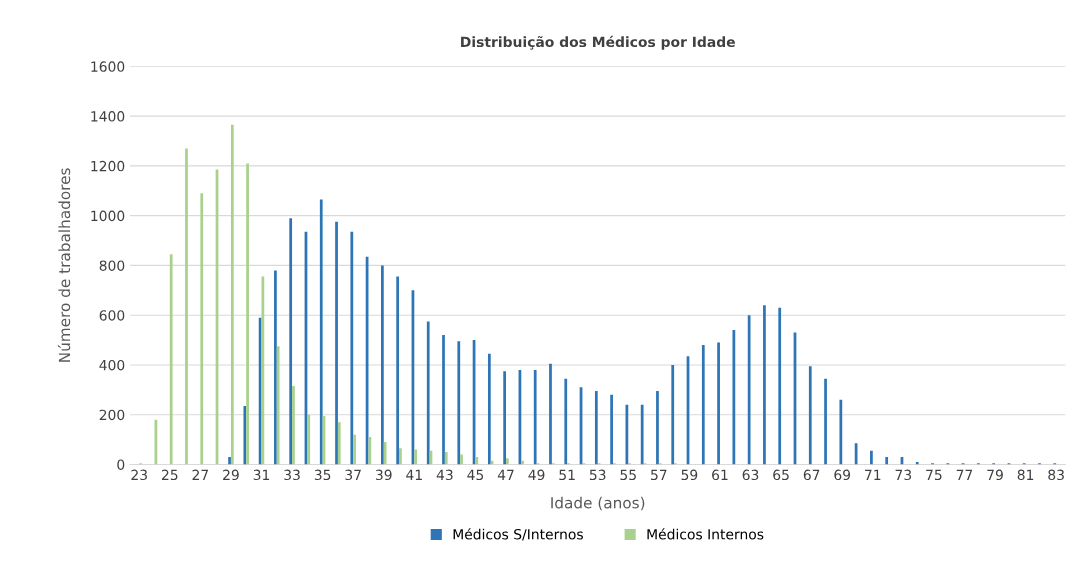  Describe the element at coordinates (112, 365) in the screenshot. I see `y-tick-label: 400` at that location.